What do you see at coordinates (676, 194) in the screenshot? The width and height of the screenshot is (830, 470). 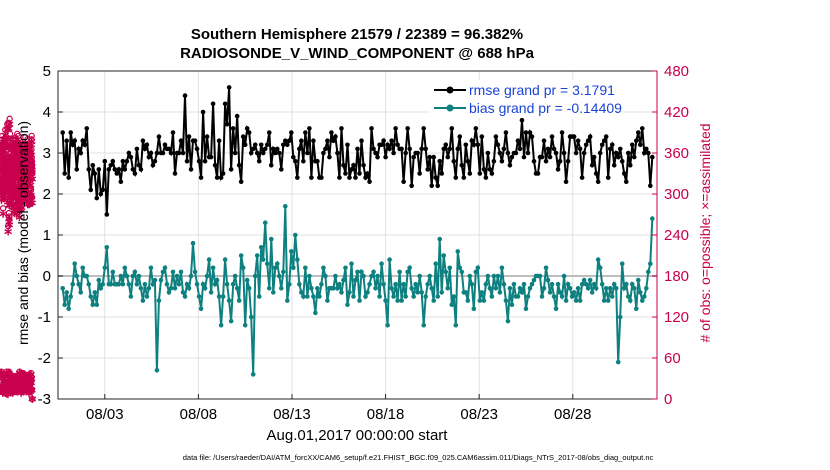 I see `y-right-tick-label: 300` at bounding box center [676, 194].